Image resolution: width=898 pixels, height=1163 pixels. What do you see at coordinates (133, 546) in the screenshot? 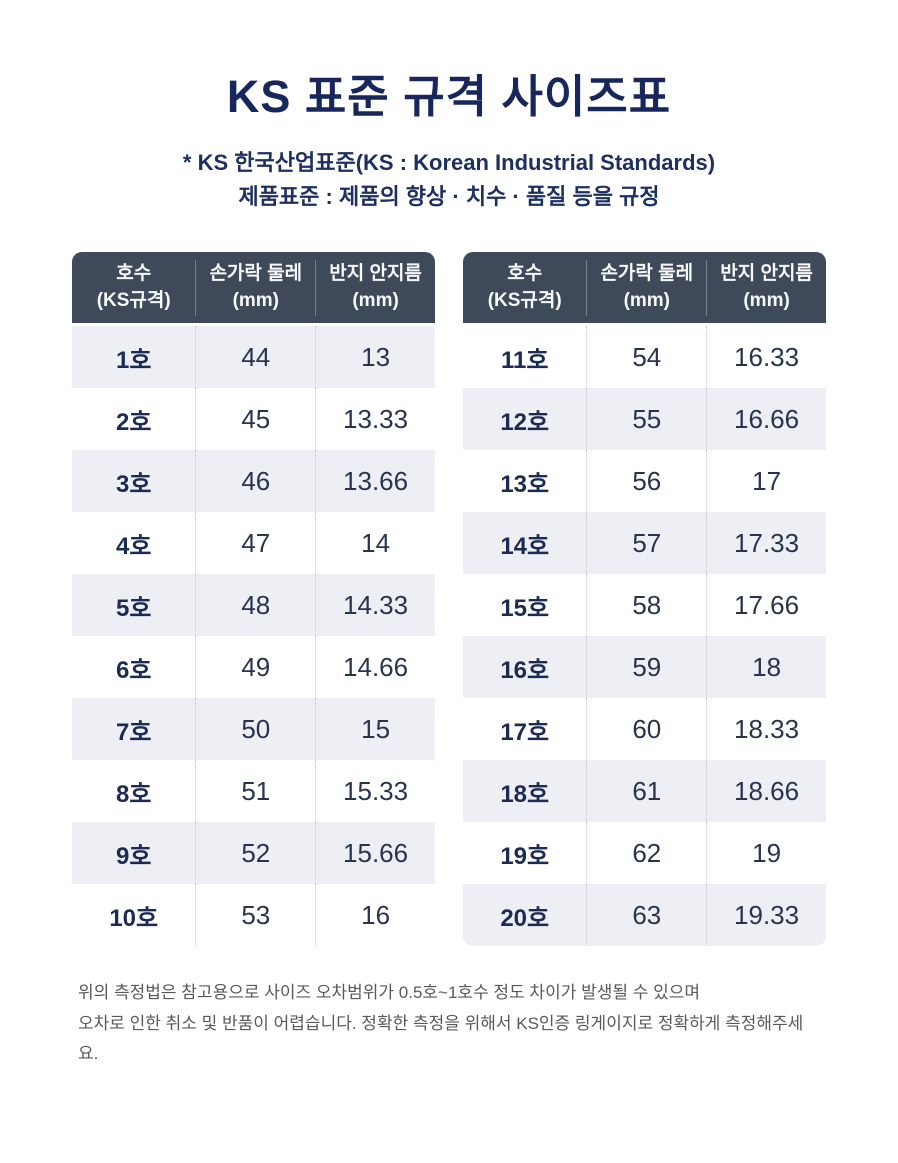
I see `size-cell: 4호` at bounding box center [133, 546].